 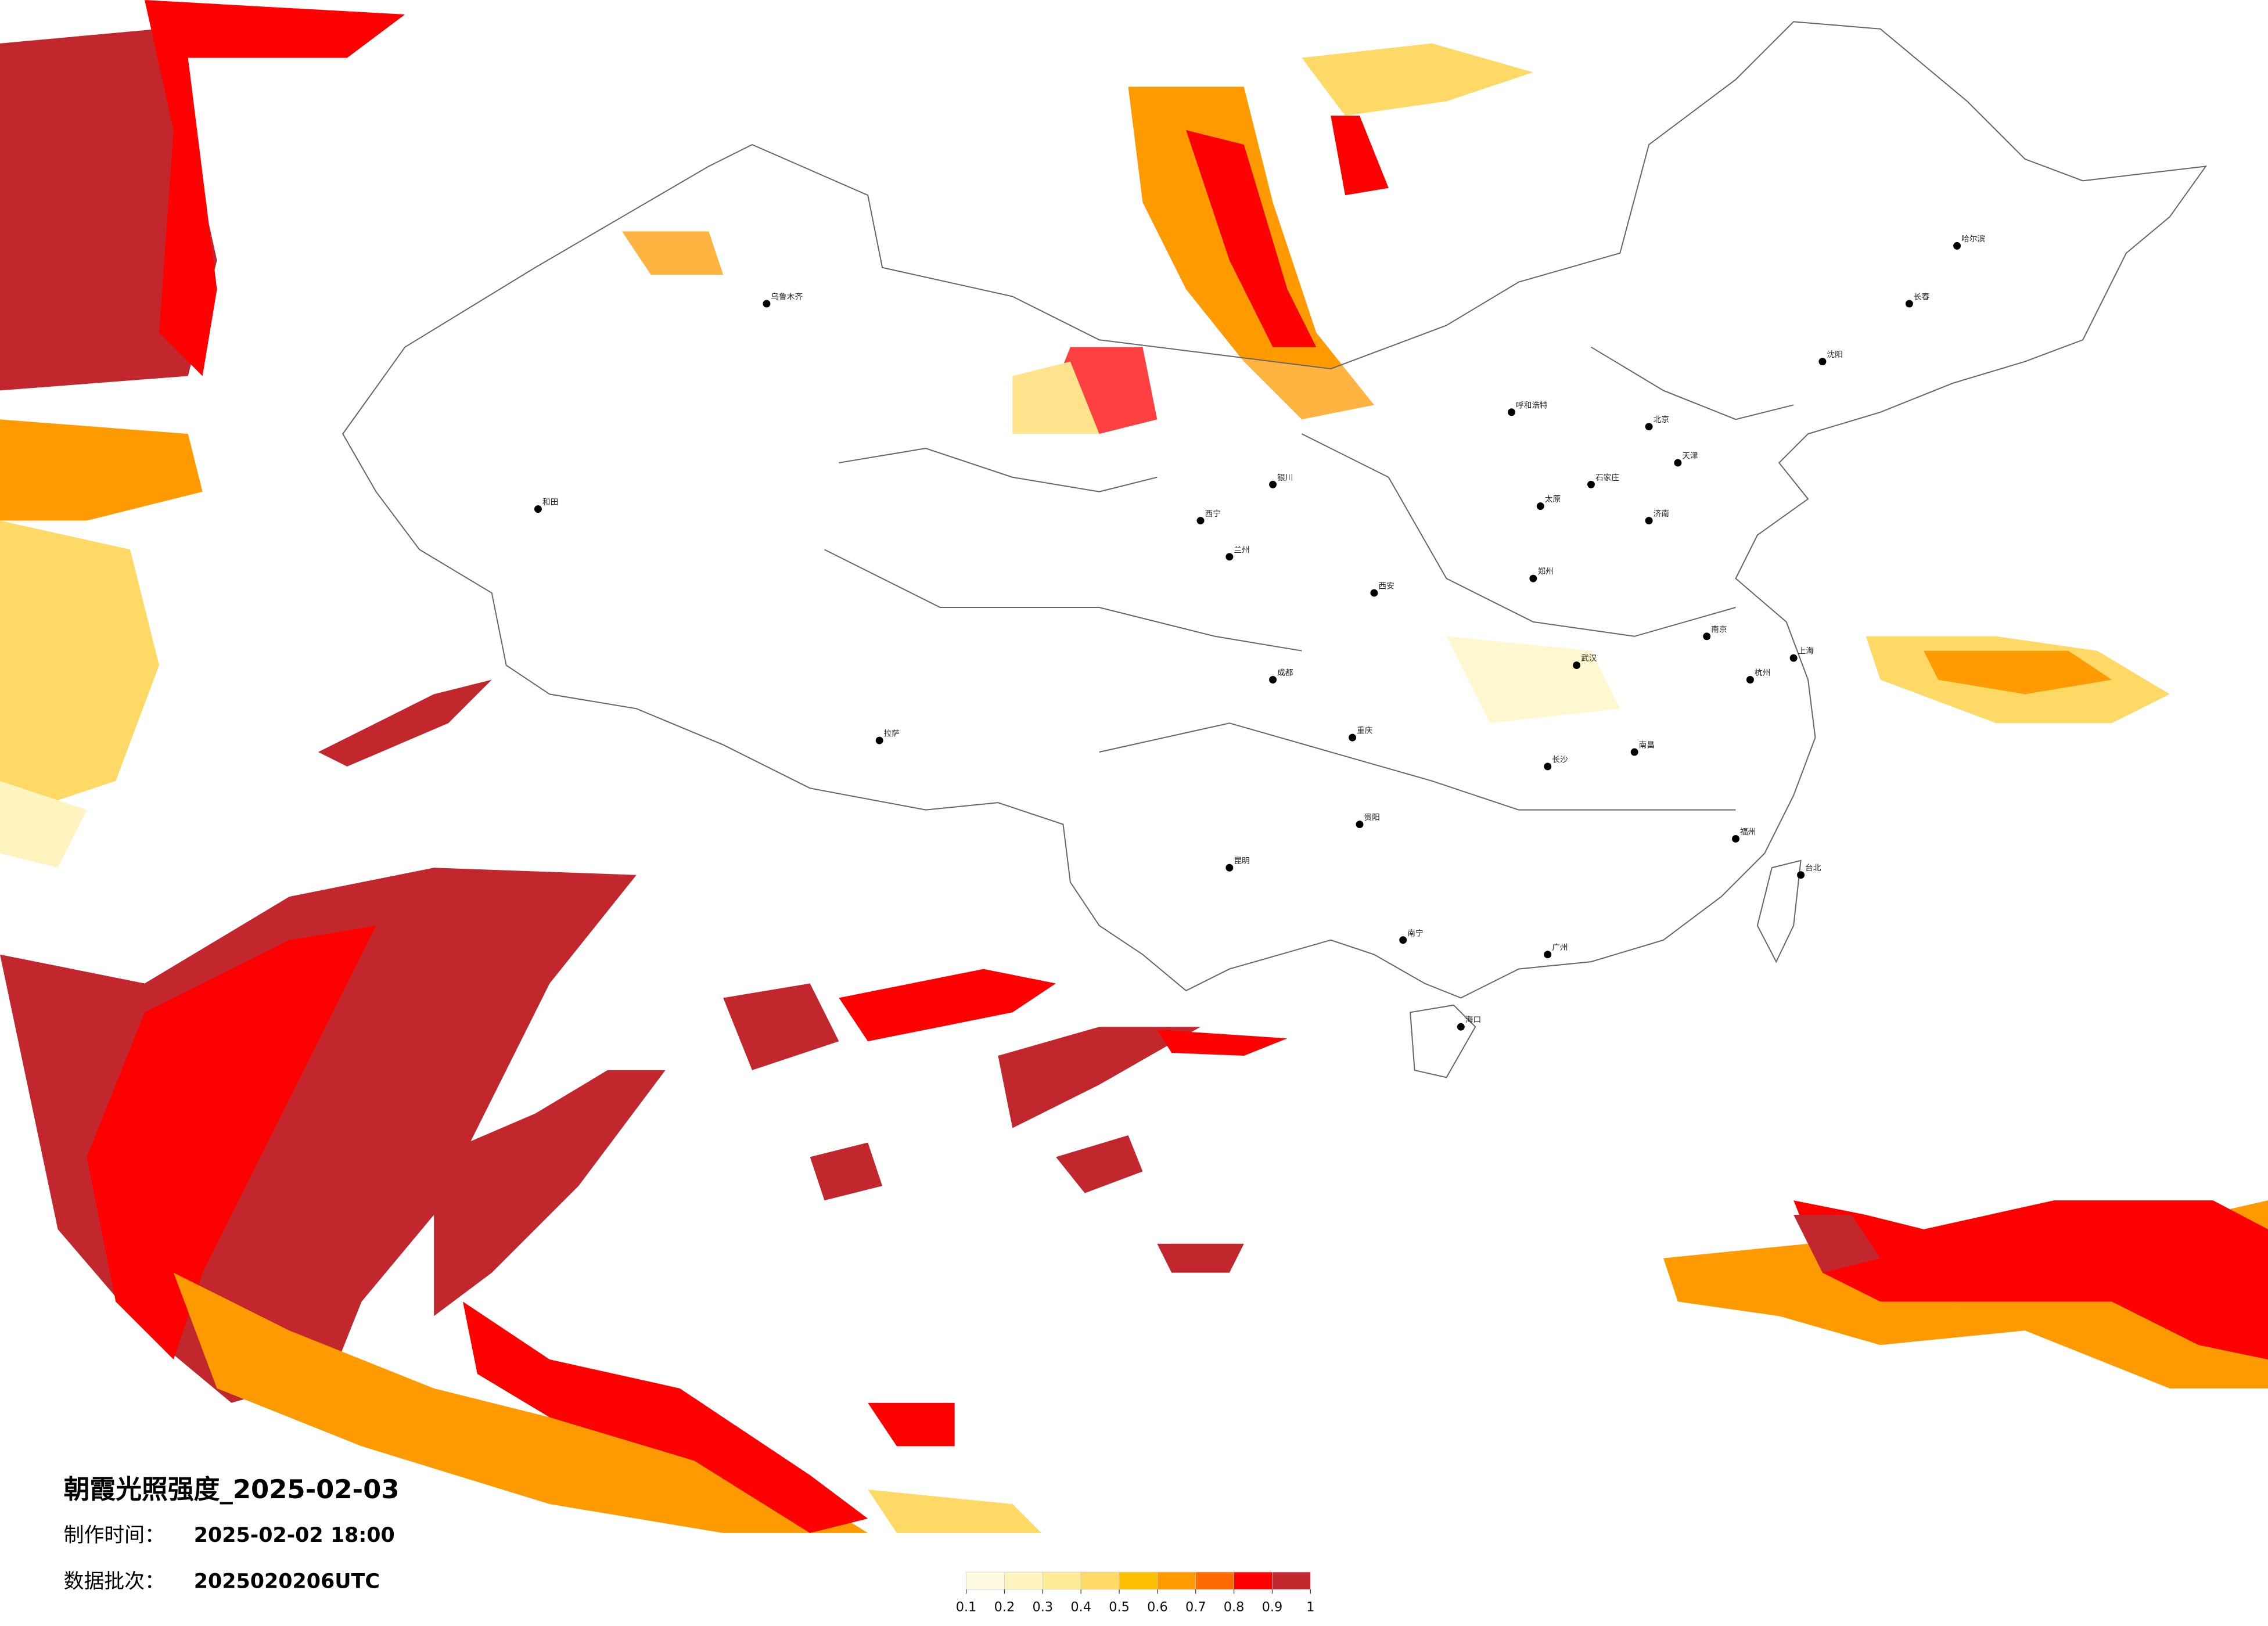 What do you see at coordinates (550, 502) in the screenshot?
I see `city-label: 和田` at bounding box center [550, 502].